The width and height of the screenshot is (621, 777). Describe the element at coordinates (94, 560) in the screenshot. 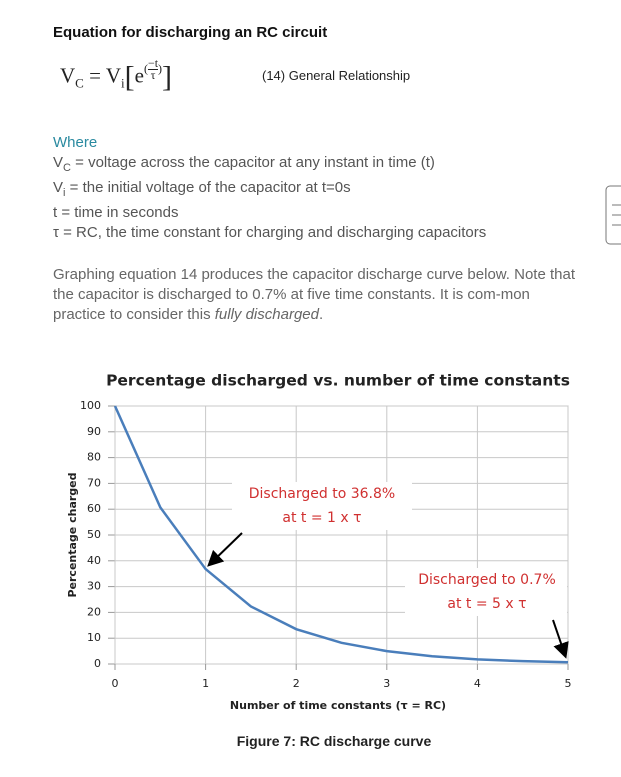

I see `y-tick-label: 40` at that location.